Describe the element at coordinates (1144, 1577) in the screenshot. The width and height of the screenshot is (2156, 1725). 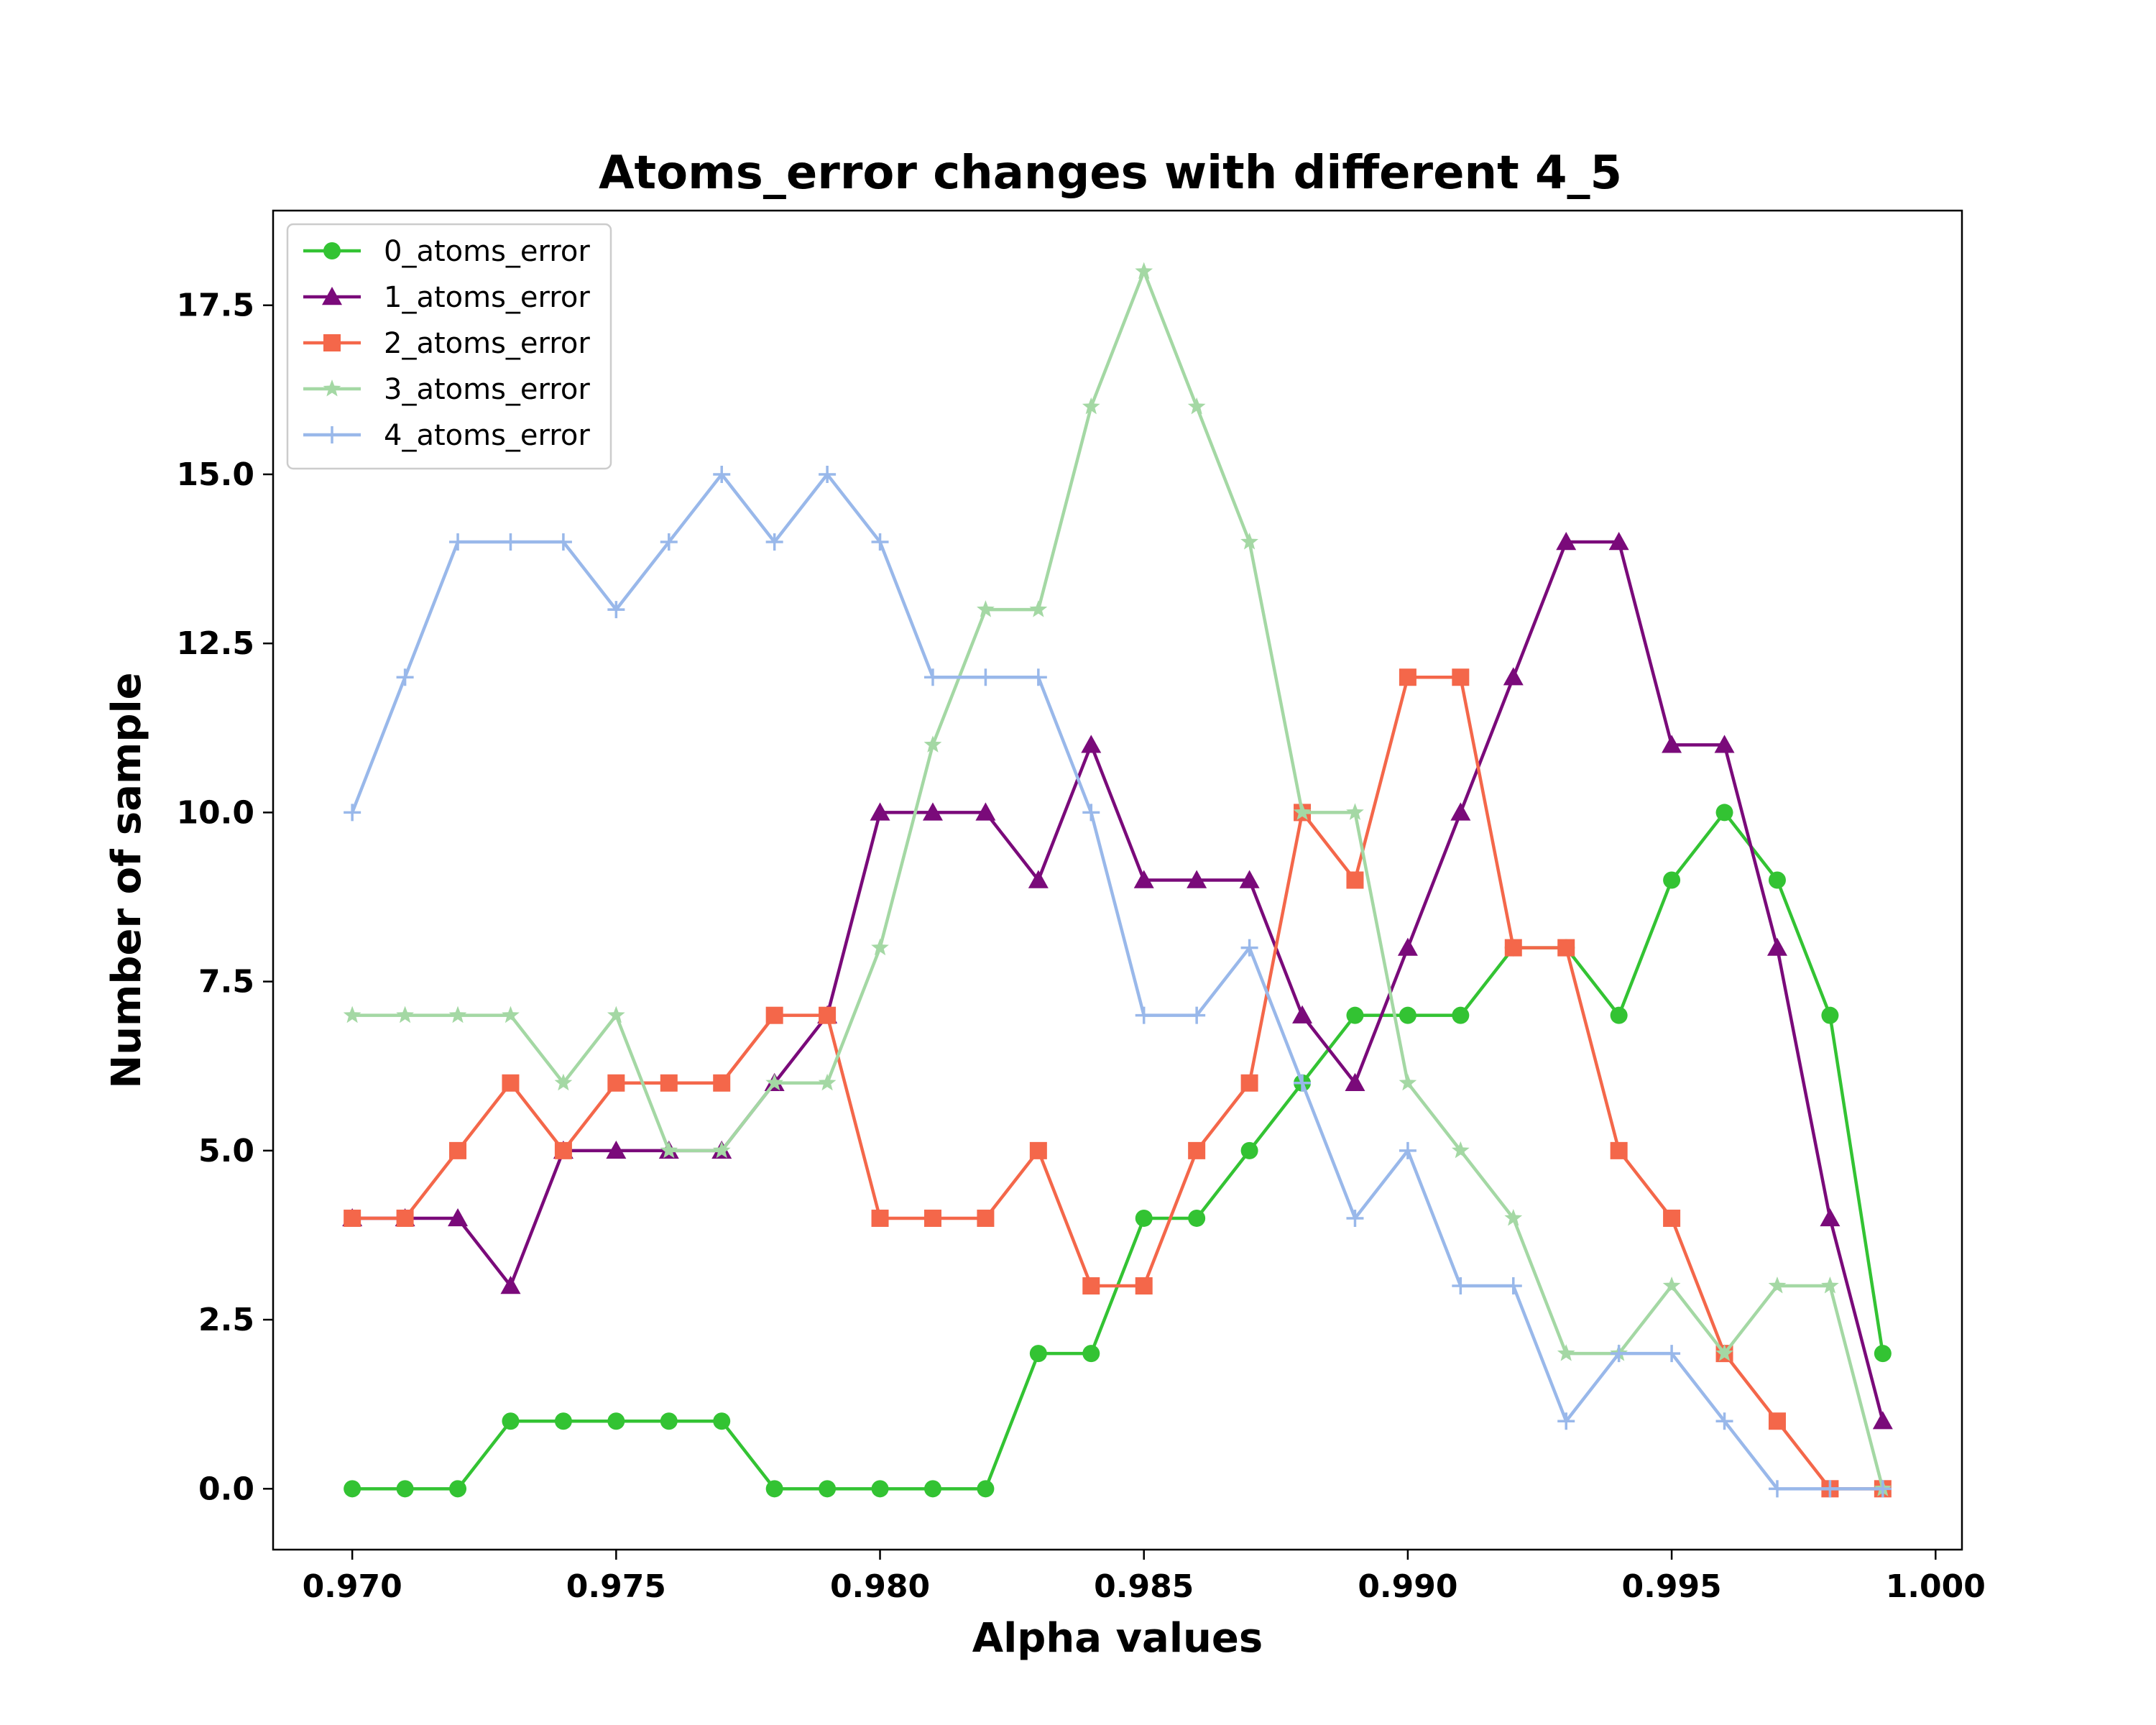
I see `x-axis: 0.970 0.975 0.980 0.985 0.990 0.995 1.000` at that location.